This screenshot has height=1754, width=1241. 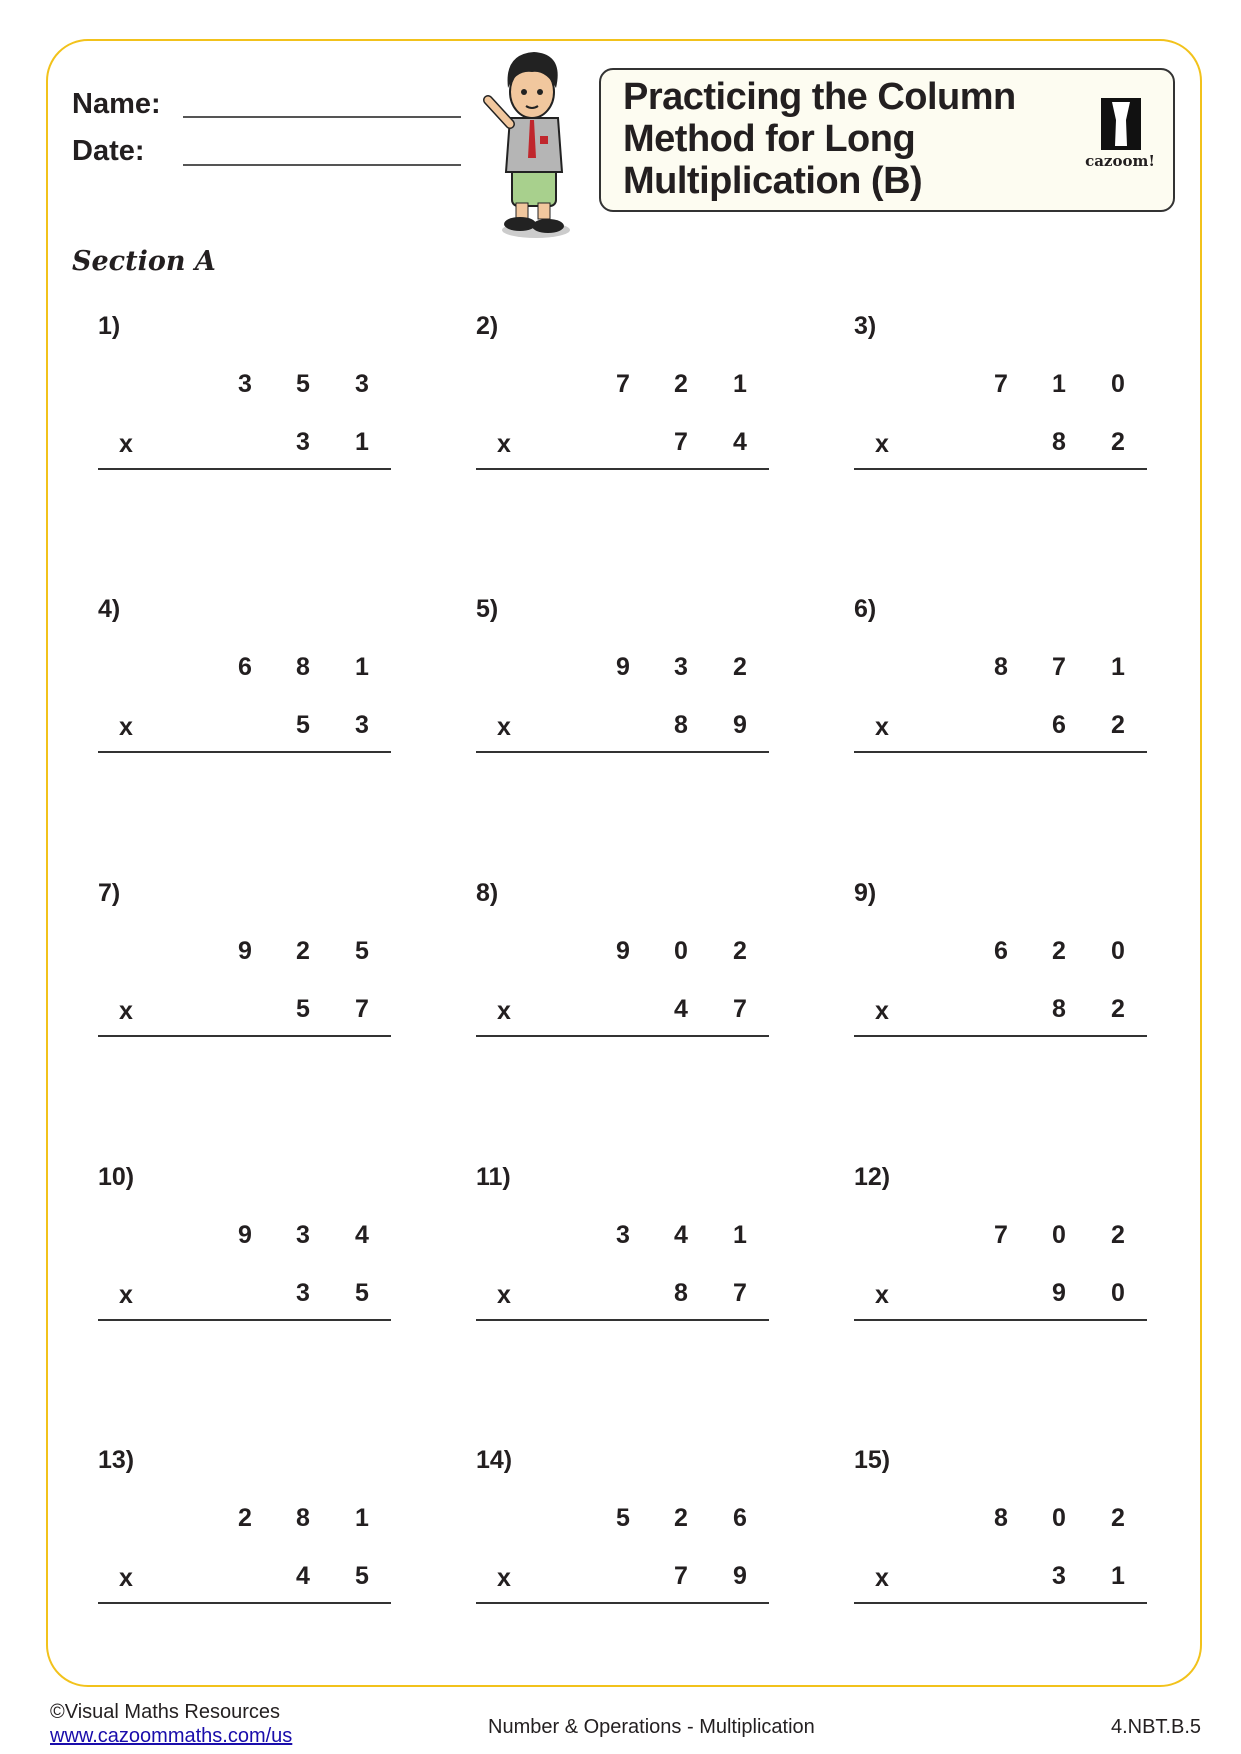 What do you see at coordinates (1004, 680) in the screenshot?
I see `problem-6: 6) 8 7 1 x 6 2` at bounding box center [1004, 680].